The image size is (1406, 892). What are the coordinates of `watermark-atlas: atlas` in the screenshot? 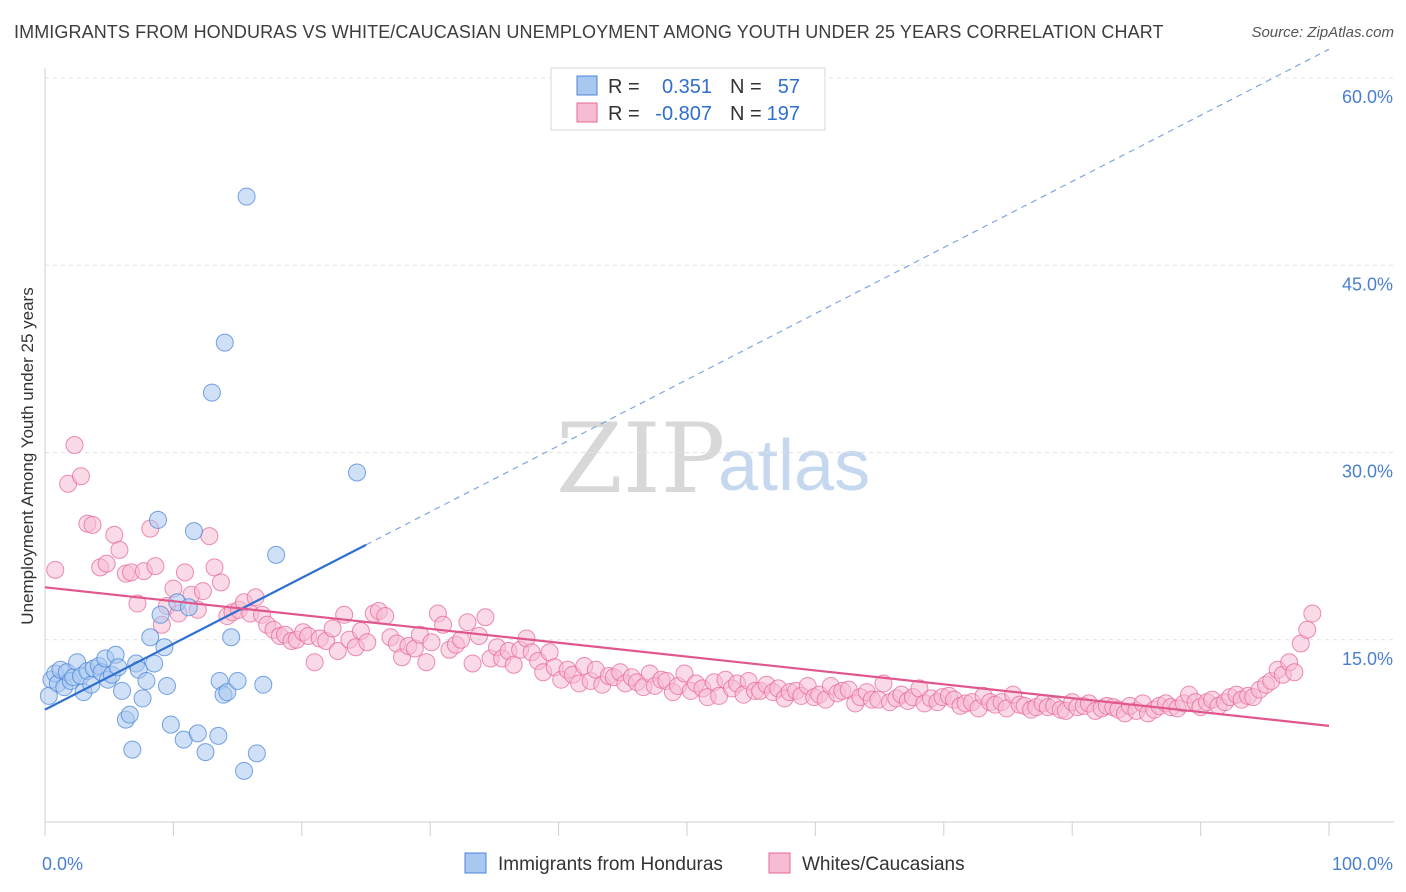 It's located at (794, 466).